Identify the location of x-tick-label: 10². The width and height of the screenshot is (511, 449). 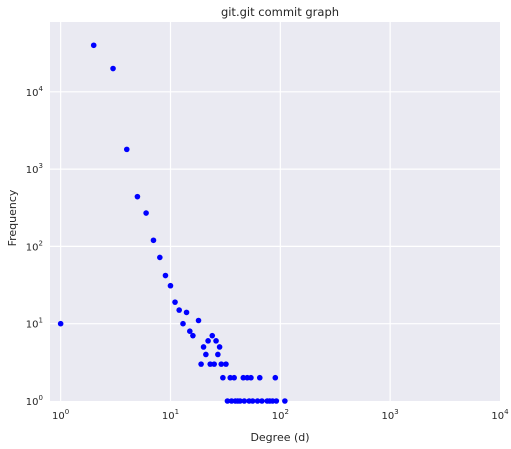
(280, 415).